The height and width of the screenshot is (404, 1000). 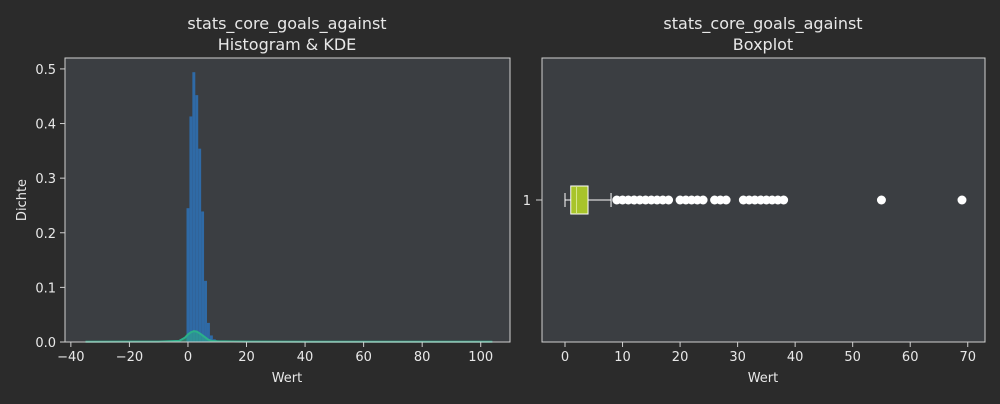 What do you see at coordinates (763, 378) in the screenshot?
I see `boxplot-x-label: Wert` at bounding box center [763, 378].